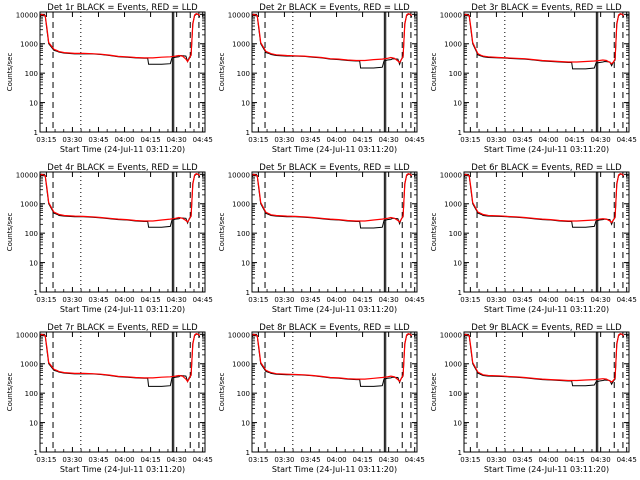 The width and height of the screenshot is (640, 480). I want to click on panel-title: Det 7r BLACK = Events, RED = LLD, so click(122, 328).